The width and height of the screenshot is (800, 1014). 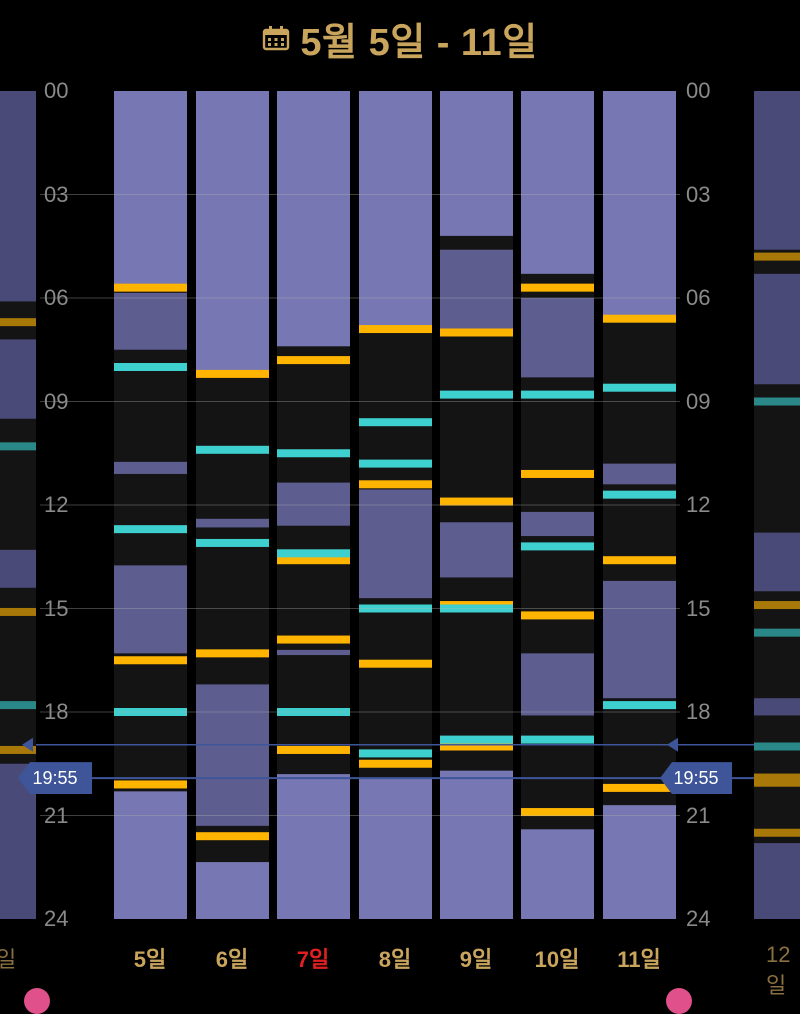 I want to click on hour-label-right: 03, so click(x=698, y=194).